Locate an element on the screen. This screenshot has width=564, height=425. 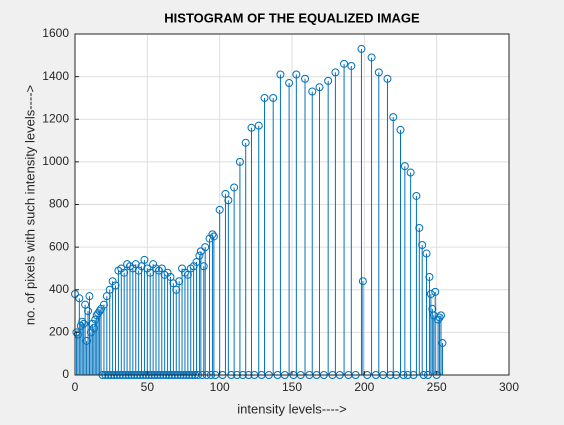
chart-title: HISTOGRAM OF THE EQUALIZED IMAGE is located at coordinates (292, 17).